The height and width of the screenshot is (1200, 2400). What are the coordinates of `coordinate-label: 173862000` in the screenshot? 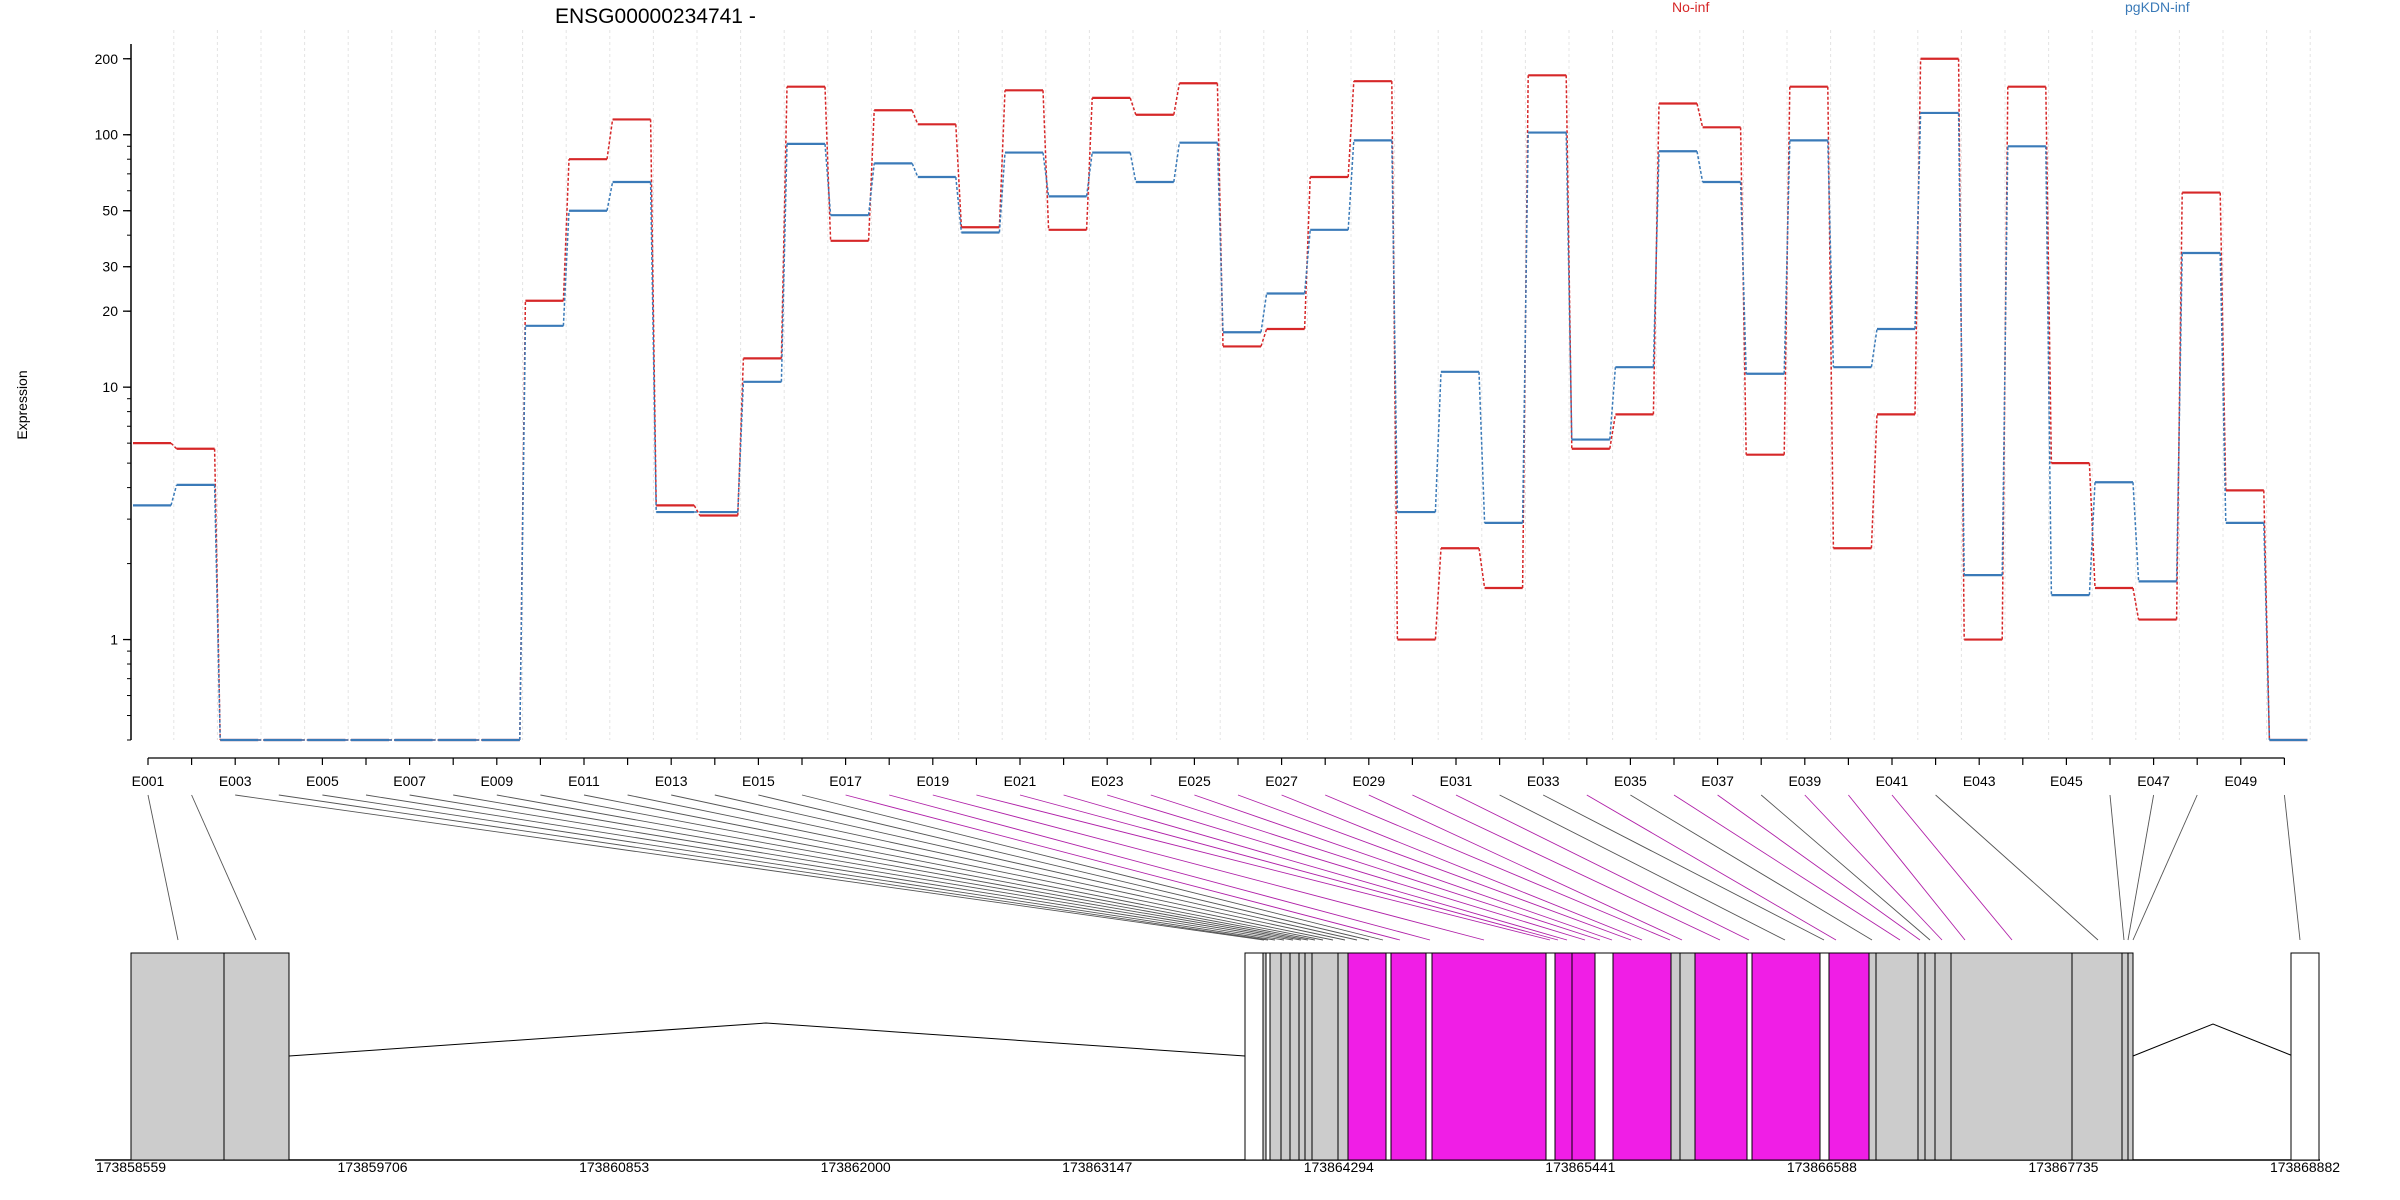 It's located at (856, 1167).